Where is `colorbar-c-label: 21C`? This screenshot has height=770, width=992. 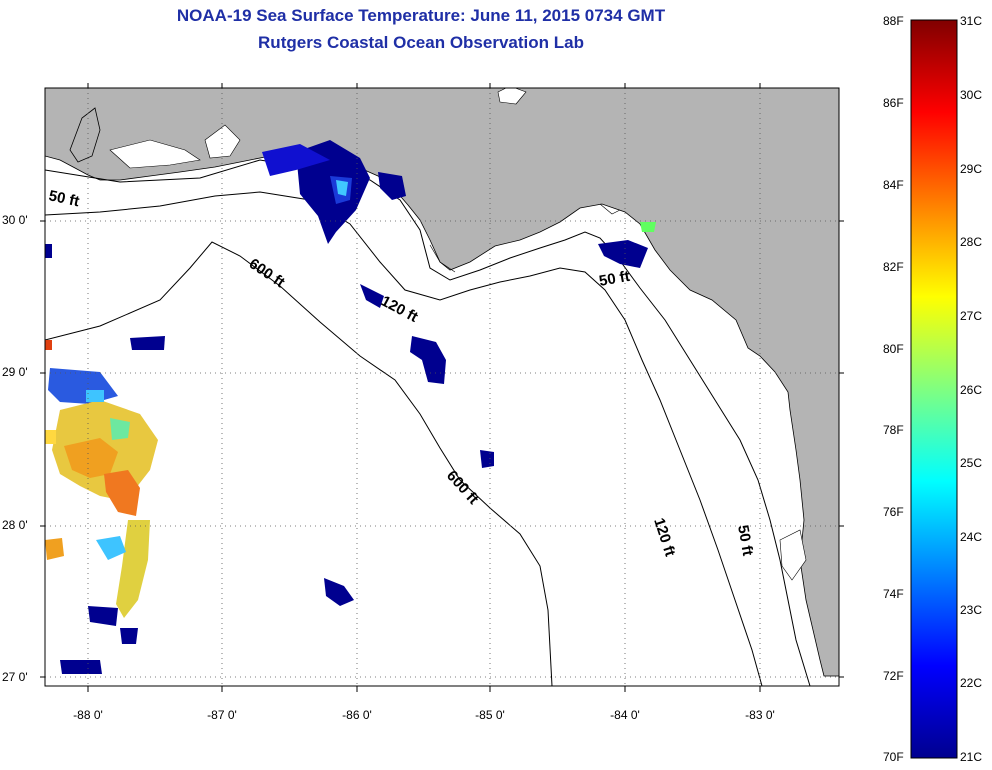 colorbar-c-label: 21C is located at coordinates (971, 757).